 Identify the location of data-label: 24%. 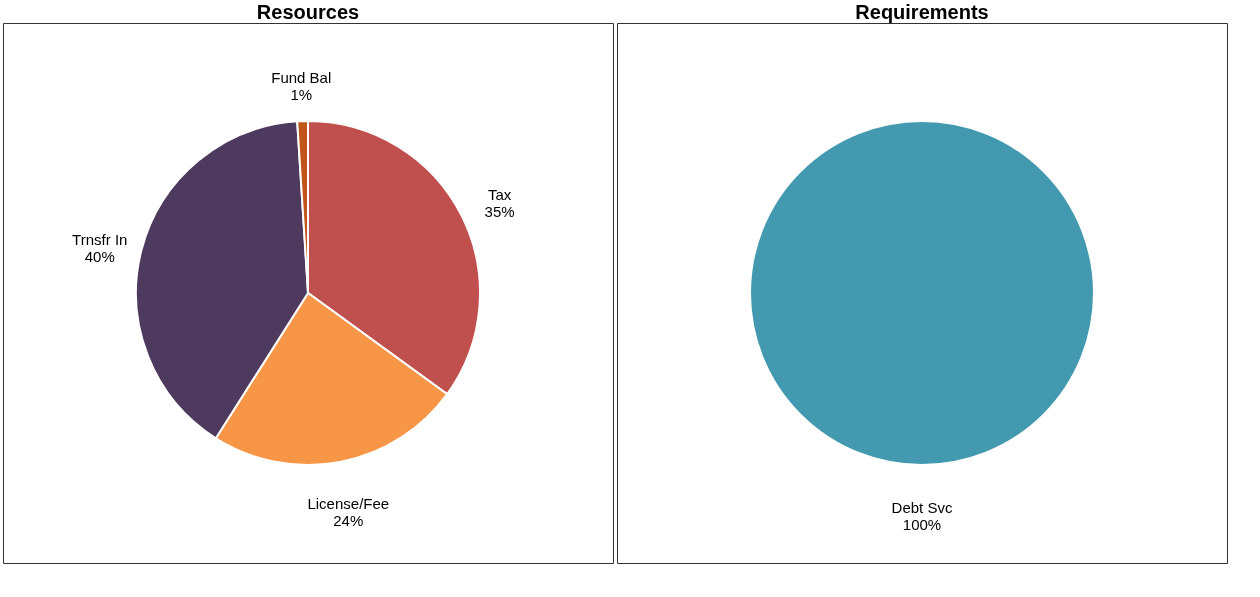
(348, 521).